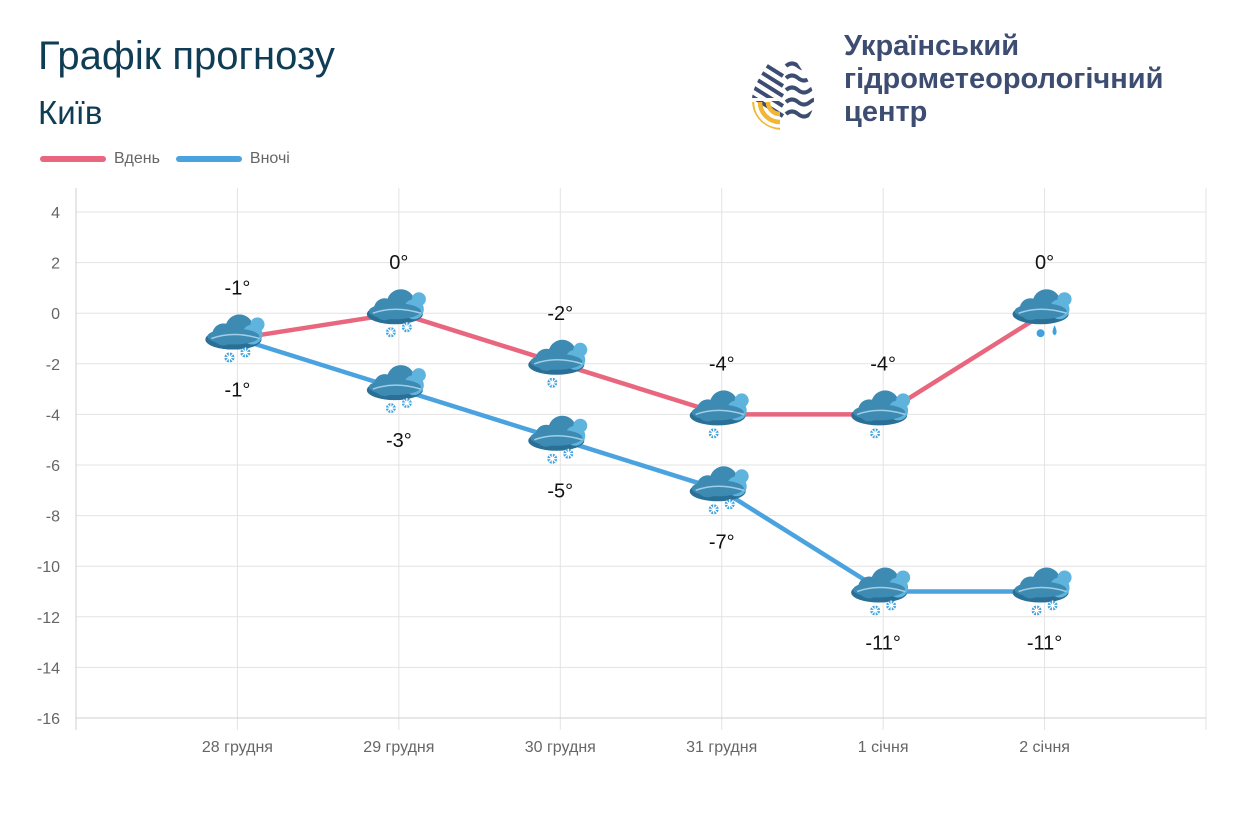  I want to click on y-tick-label: -12, so click(48, 618).